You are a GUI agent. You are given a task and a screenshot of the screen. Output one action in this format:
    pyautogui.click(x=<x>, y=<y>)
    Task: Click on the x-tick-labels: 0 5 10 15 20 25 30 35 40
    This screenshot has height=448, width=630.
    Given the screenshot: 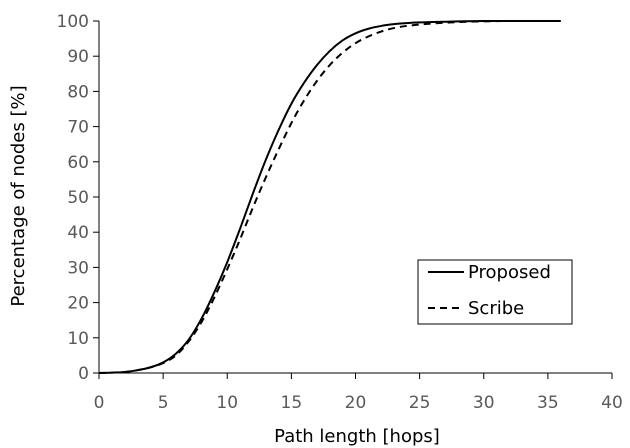 What is the action you would take?
    pyautogui.click(x=358, y=403)
    